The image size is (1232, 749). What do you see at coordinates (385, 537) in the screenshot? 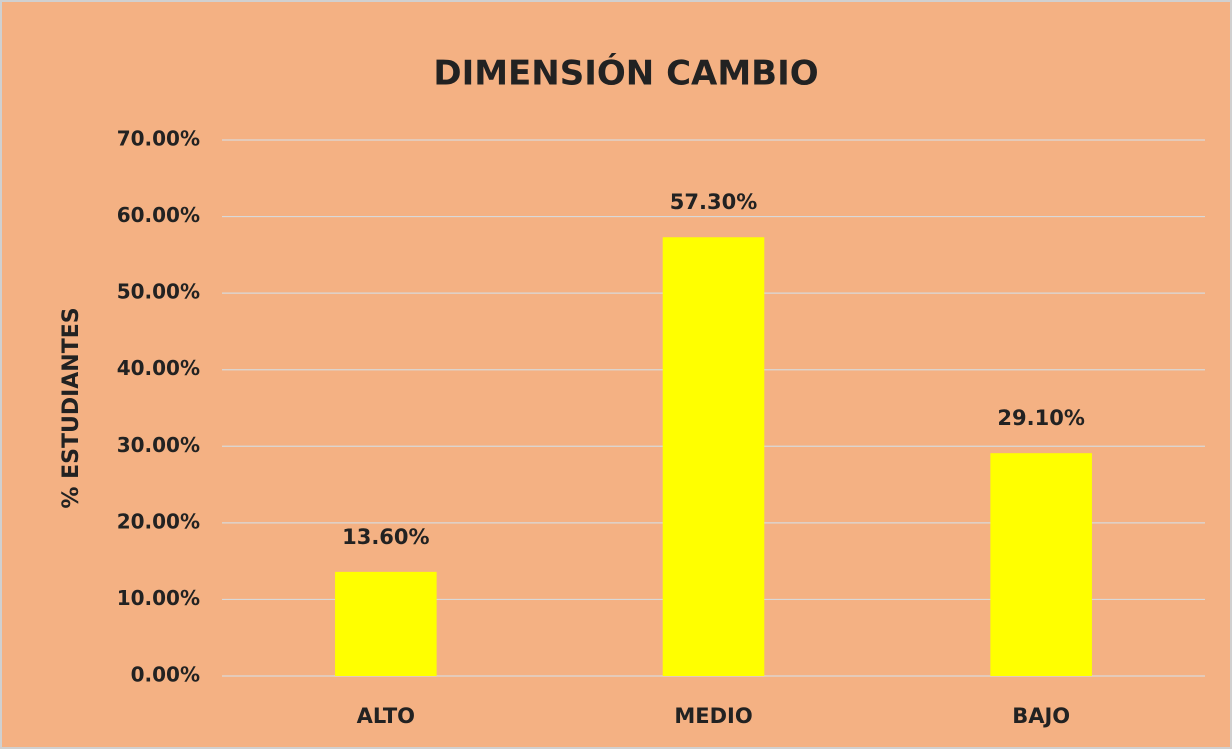
I see `data-label: 13.60%` at bounding box center [385, 537].